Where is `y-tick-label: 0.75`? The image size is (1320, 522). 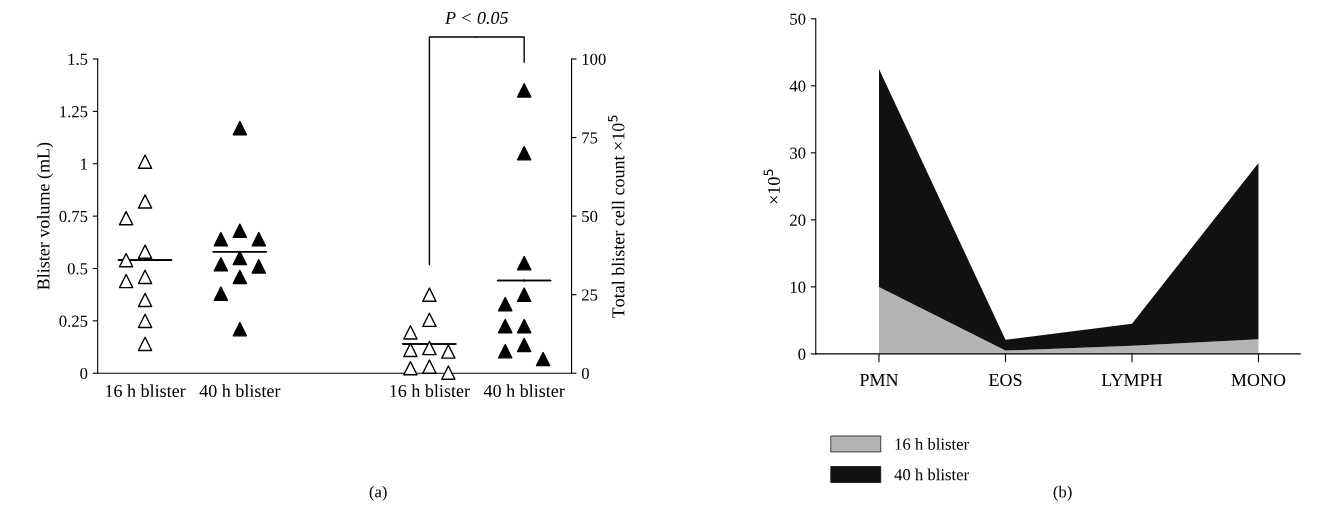 y-tick-label: 0.75 is located at coordinates (73, 216).